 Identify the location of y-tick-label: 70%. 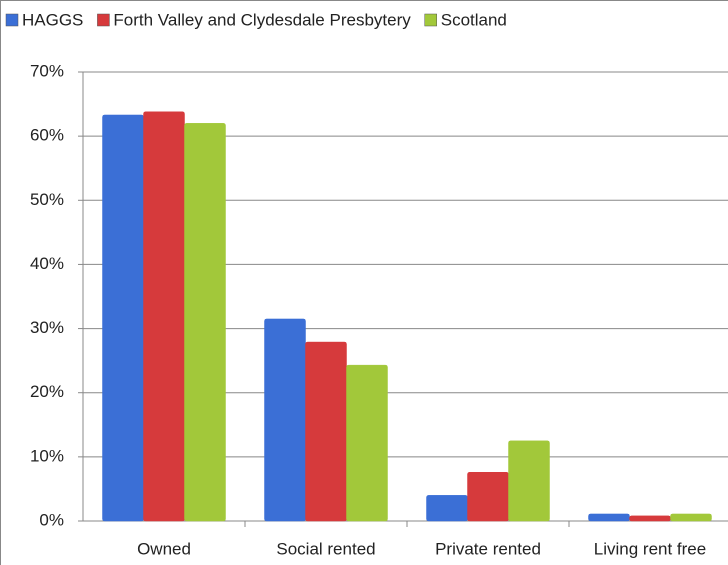
(47, 70).